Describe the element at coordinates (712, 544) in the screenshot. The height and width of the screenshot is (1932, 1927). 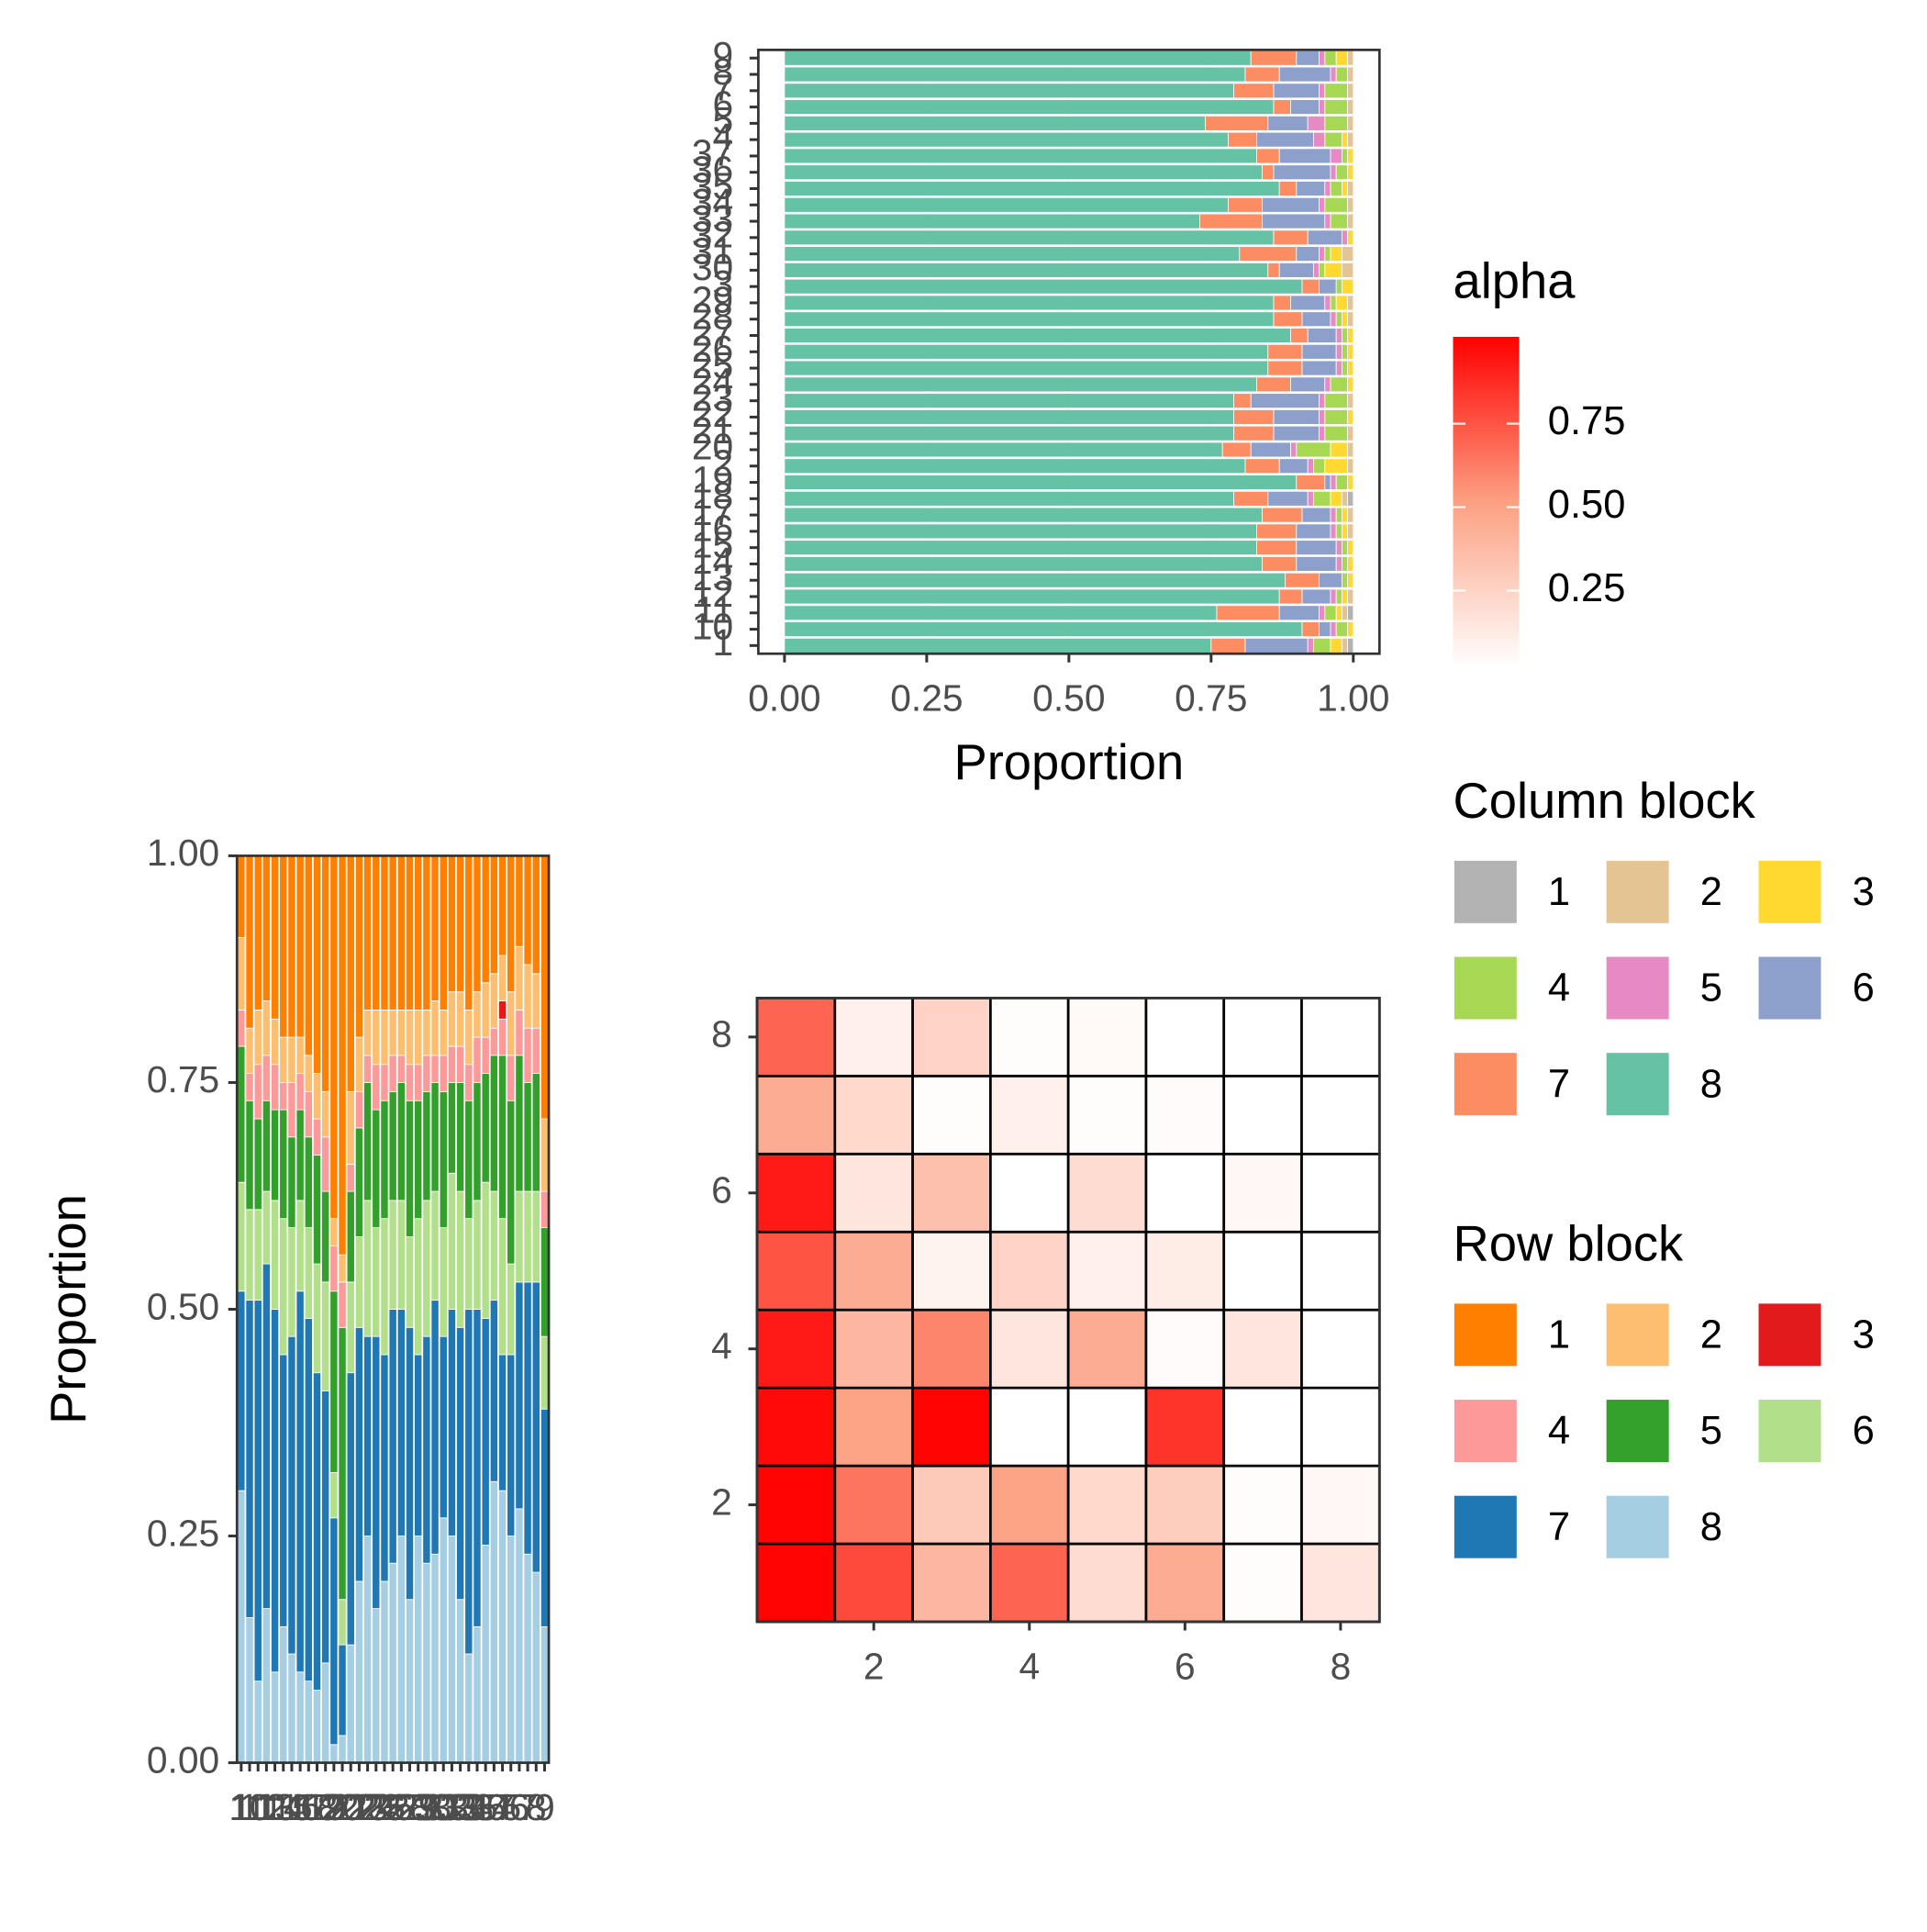
I see `y-tick-label: 15` at that location.